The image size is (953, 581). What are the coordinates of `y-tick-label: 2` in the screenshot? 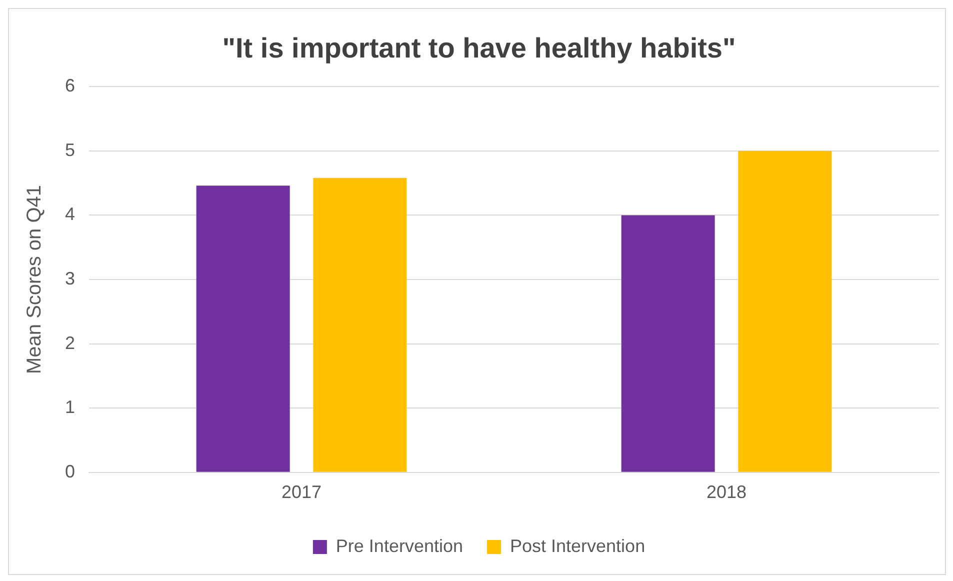 It's located at (70, 342).